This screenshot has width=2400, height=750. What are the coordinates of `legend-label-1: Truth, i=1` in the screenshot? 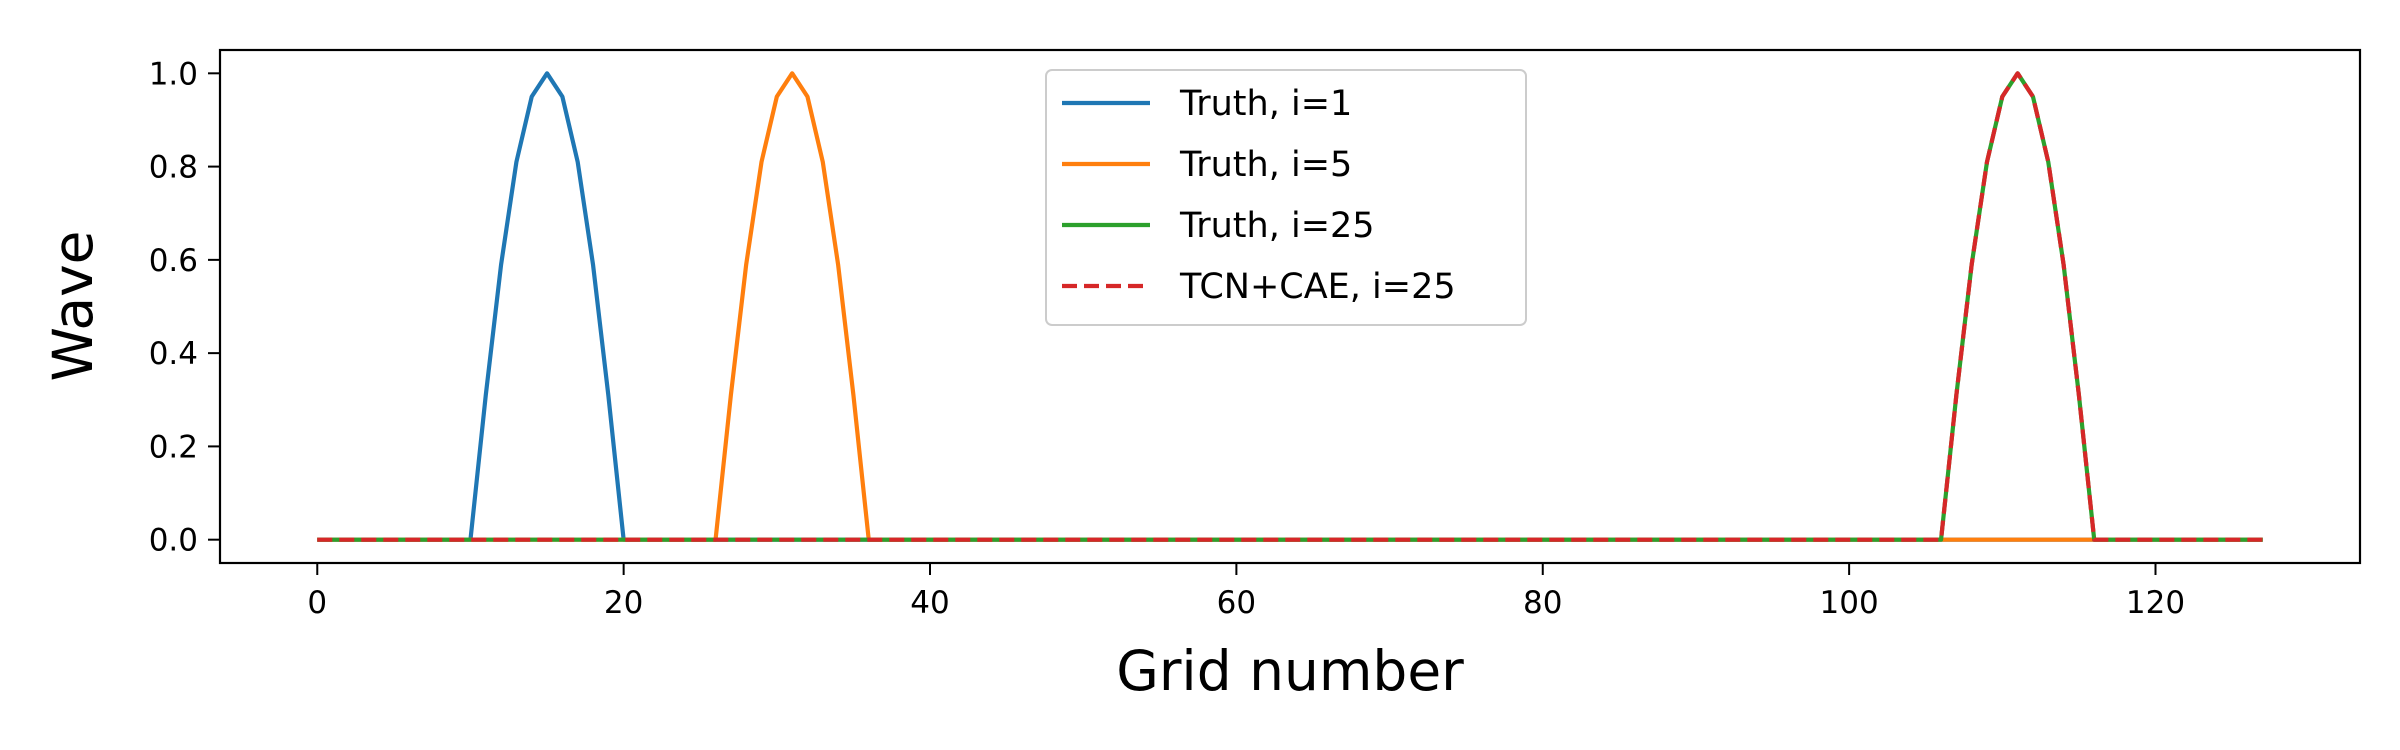 It's located at (1265, 104).